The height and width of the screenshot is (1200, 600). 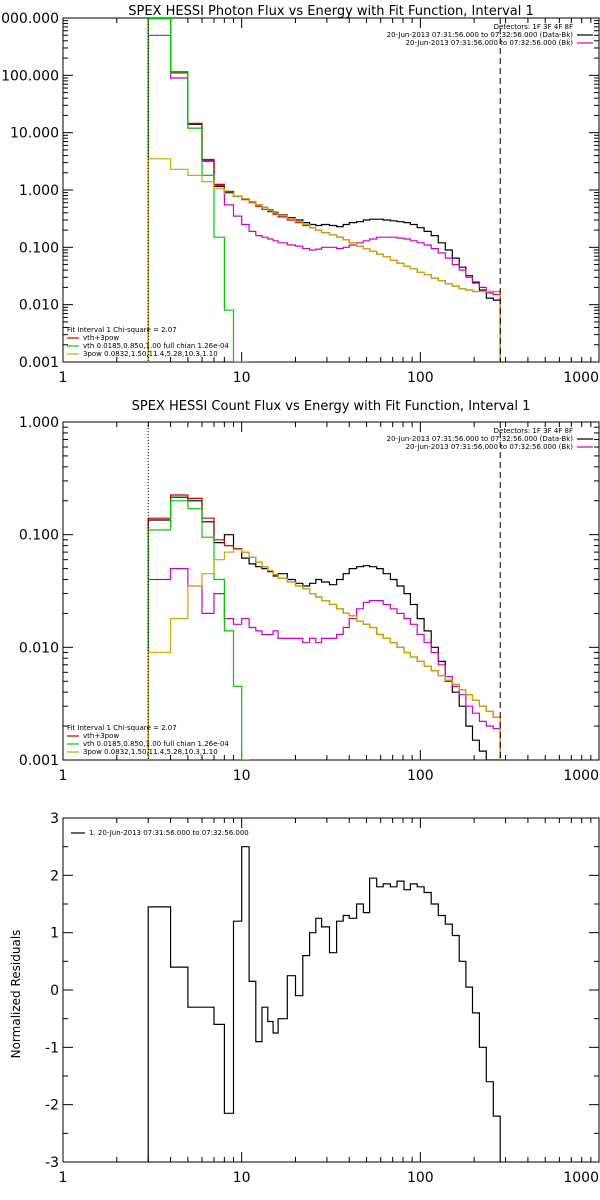 I want to click on y-tick-label: 0, so click(x=54, y=991).